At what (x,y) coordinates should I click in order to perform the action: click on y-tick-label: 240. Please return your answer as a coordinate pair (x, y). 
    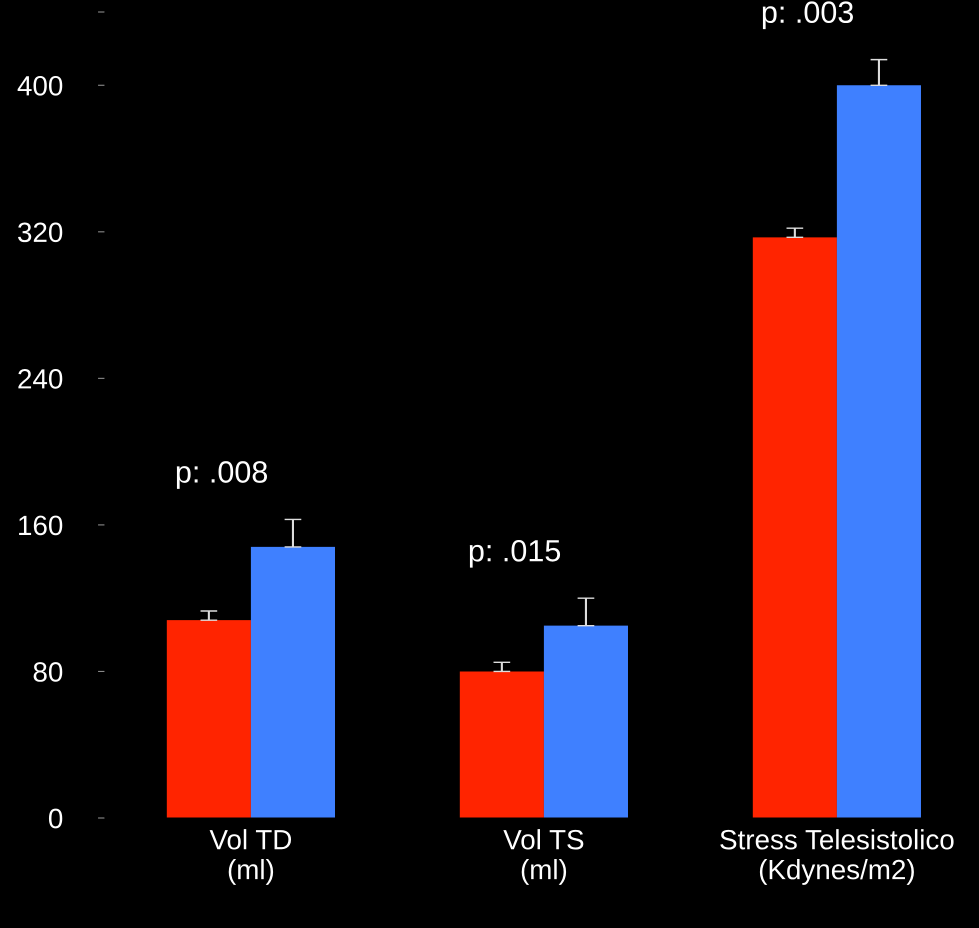
    Looking at the image, I should click on (40, 379).